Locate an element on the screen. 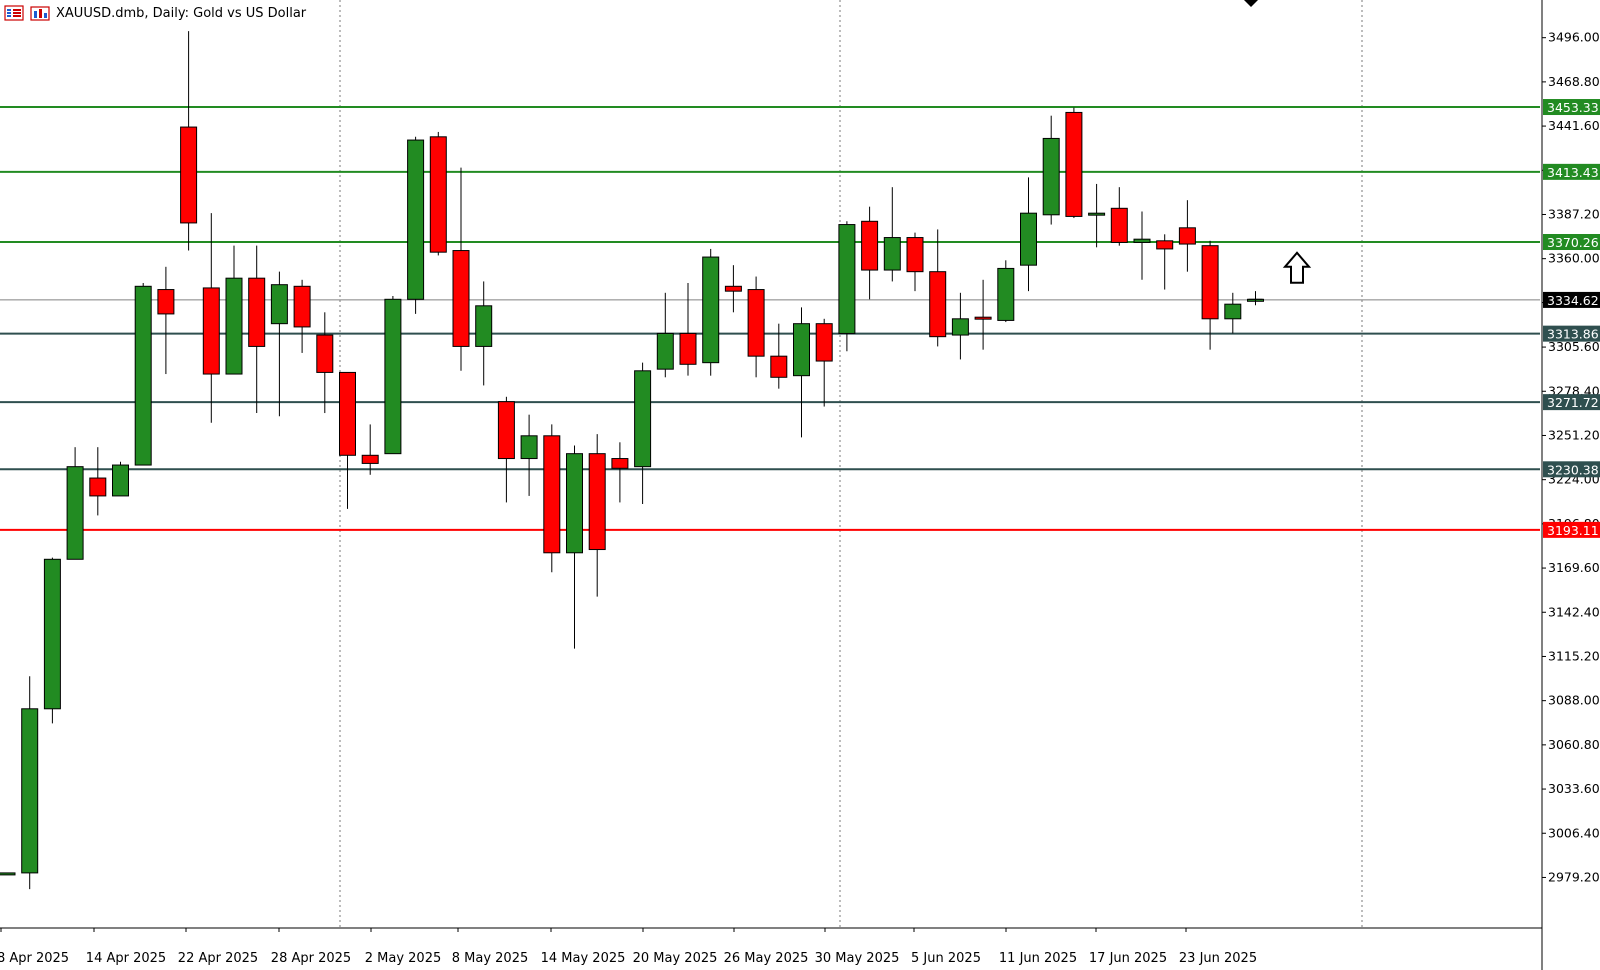 This screenshot has height=970, width=1600. price-level-tag-label: 3413.43 is located at coordinates (1573, 172).